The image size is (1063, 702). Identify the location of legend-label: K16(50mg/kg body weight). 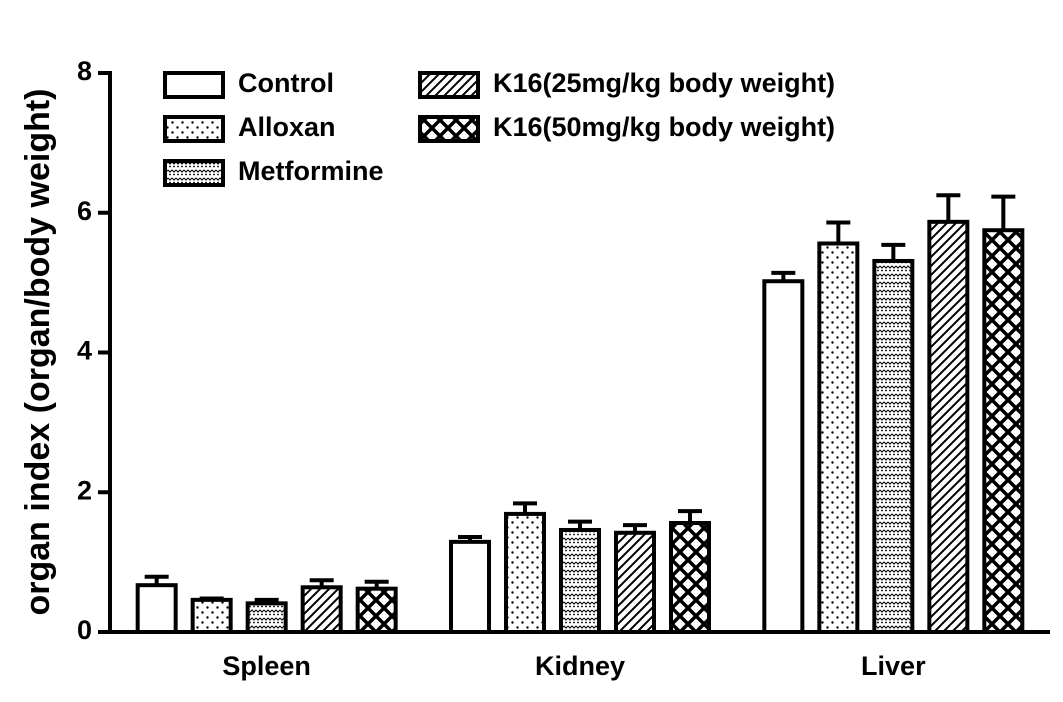
(664, 127).